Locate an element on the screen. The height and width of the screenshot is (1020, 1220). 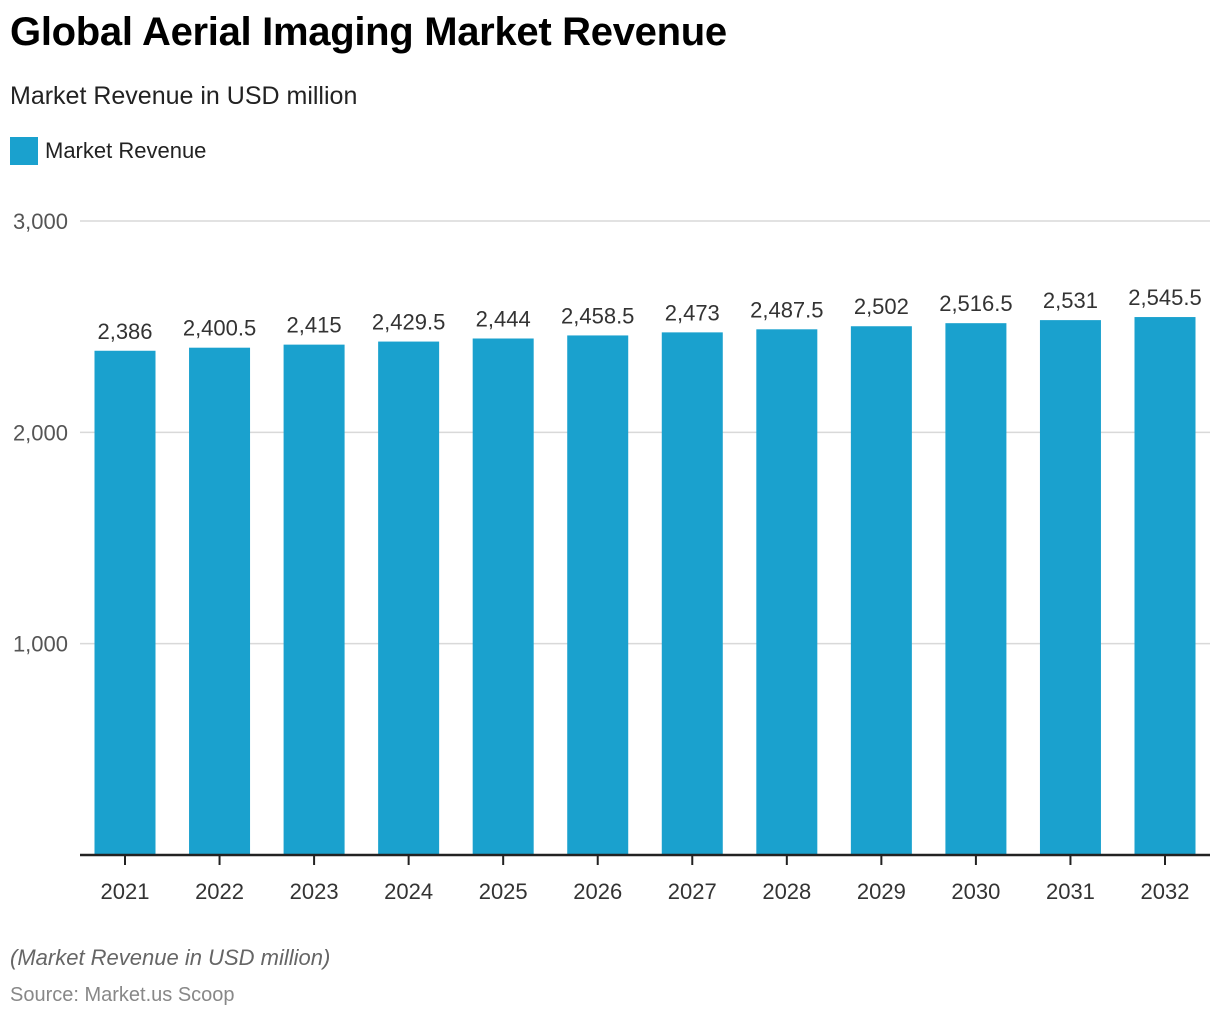
chart-subtitle: Market Revenue in USD million is located at coordinates (184, 96).